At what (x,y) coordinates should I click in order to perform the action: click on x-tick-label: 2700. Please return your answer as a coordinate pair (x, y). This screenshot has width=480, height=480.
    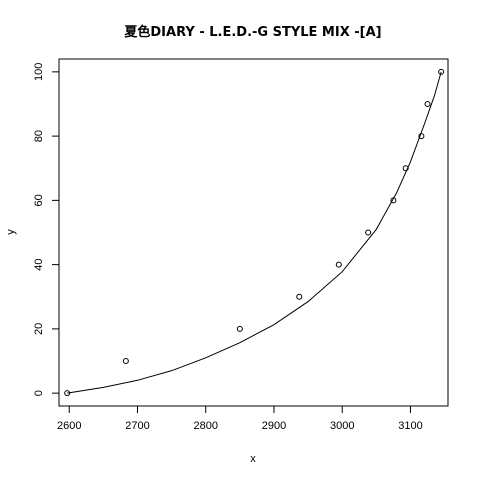
    Looking at the image, I should click on (137, 426).